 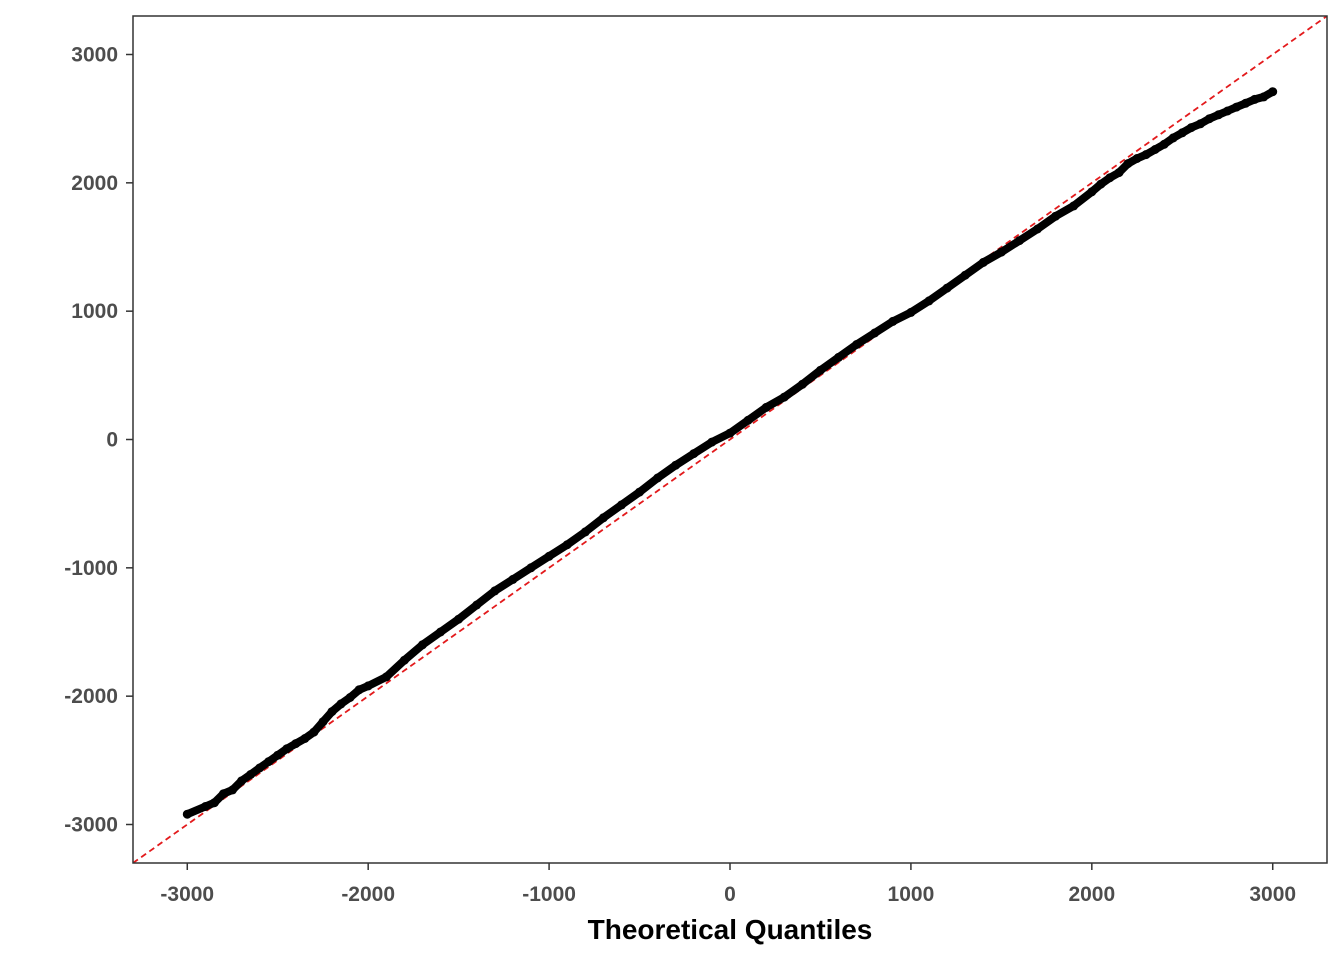 I want to click on y-tick-label: -1000, so click(x=91, y=568).